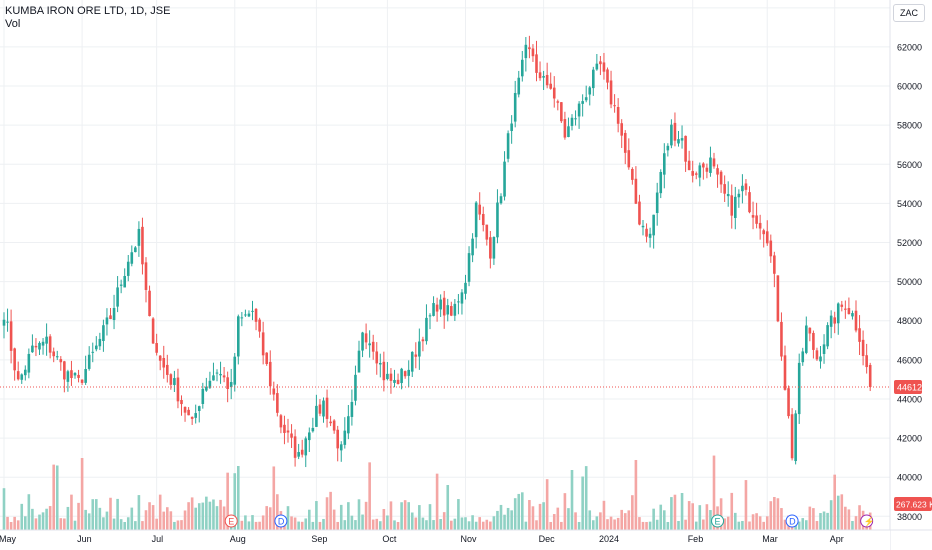  Describe the element at coordinates (869, 522) in the screenshot. I see `event-marker-label: ⚡` at that location.